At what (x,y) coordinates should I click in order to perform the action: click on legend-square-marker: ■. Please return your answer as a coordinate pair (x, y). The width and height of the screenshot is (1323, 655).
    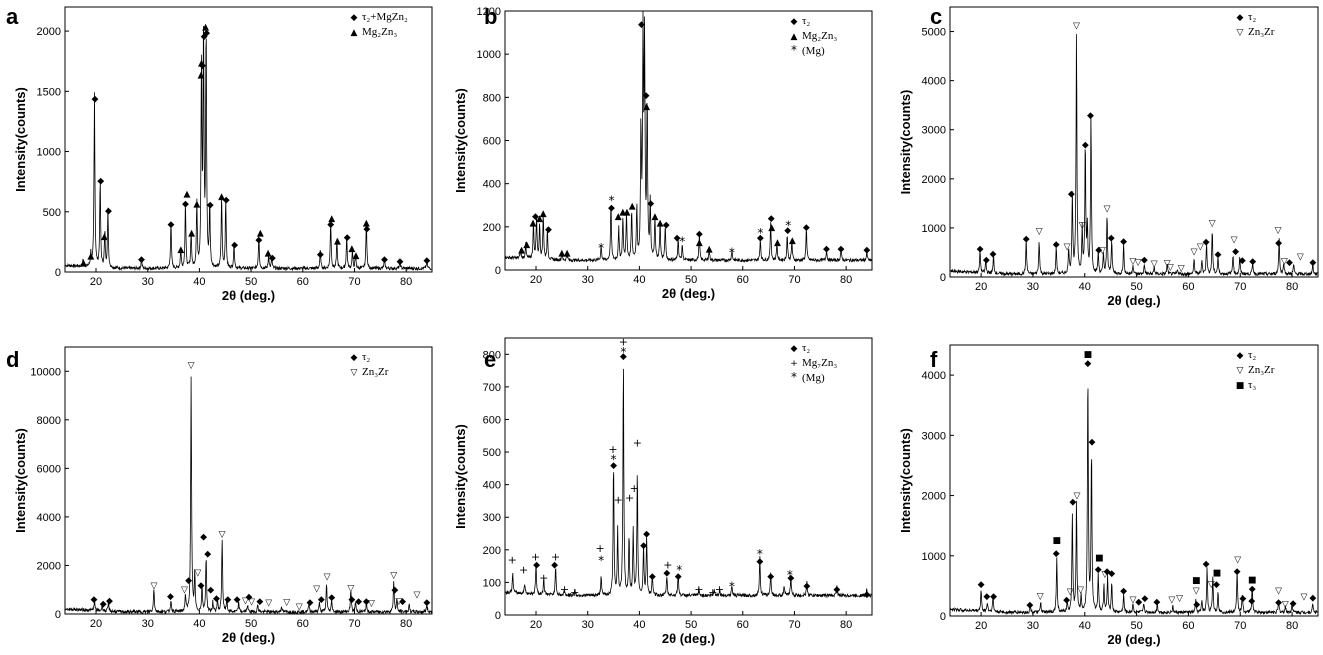
    Looking at the image, I should click on (1240, 386).